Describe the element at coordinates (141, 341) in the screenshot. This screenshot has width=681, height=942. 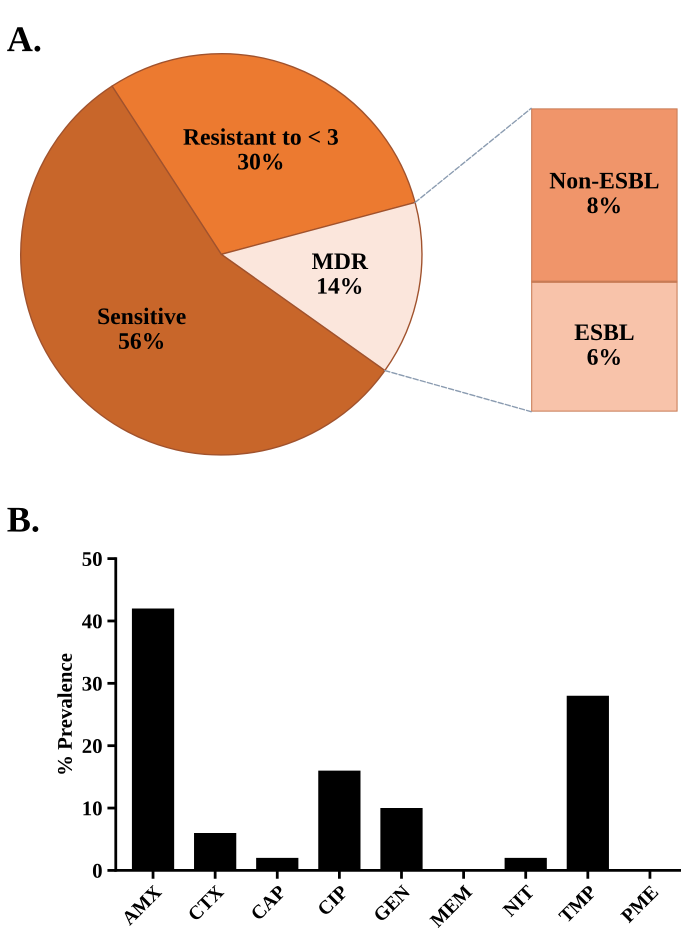
I see `data-label: 56%` at that location.